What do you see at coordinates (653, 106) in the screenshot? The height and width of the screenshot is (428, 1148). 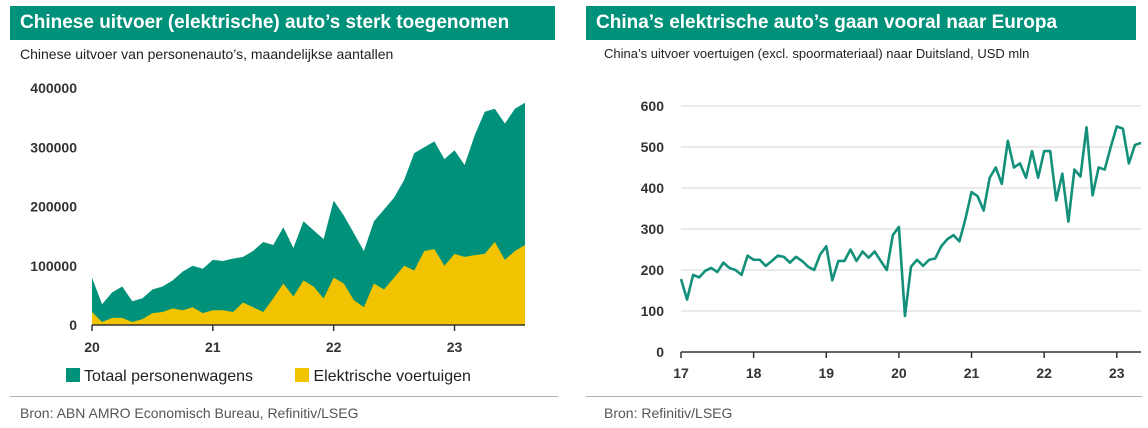 I see `y-tick-label: 600` at bounding box center [653, 106].